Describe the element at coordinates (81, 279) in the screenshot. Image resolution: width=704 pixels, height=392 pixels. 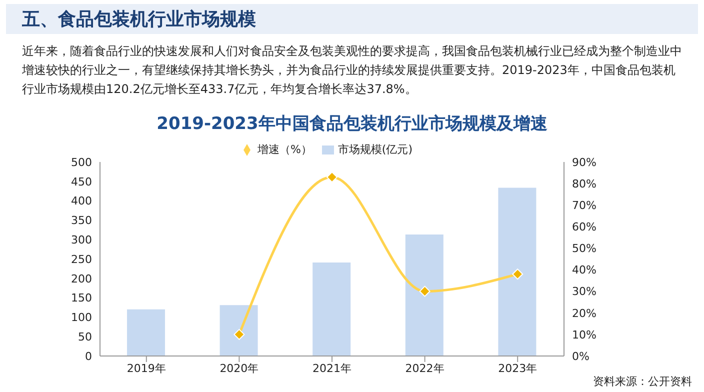
I see `y-tick-label: 200` at that location.